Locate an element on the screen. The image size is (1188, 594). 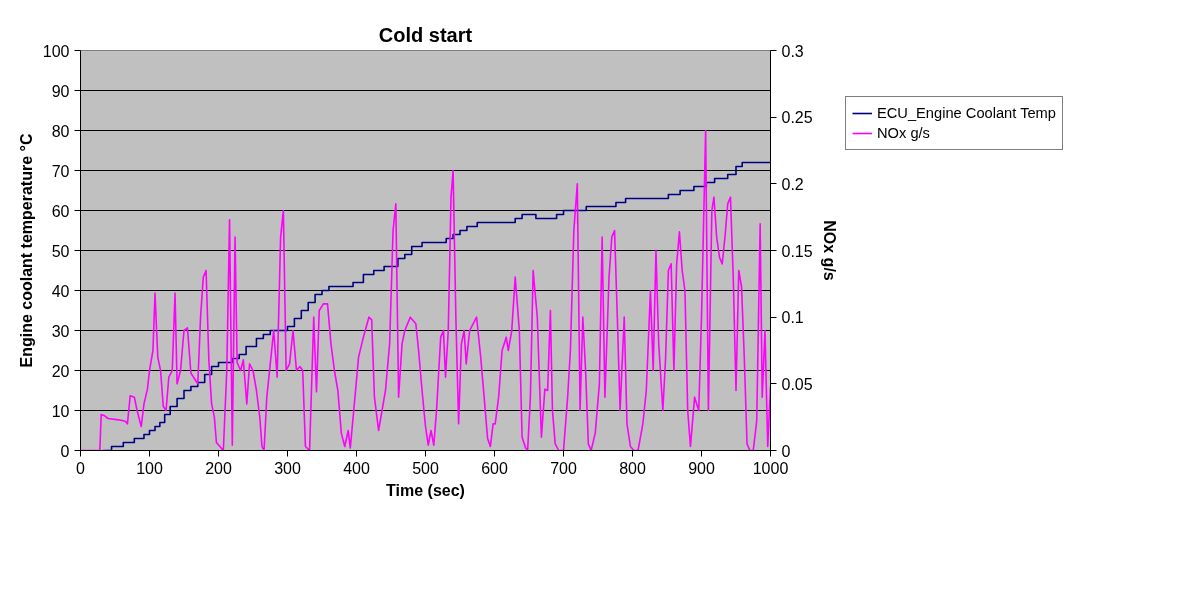
y-axis-title: Engine coolant temperature °C is located at coordinates (26, 250).